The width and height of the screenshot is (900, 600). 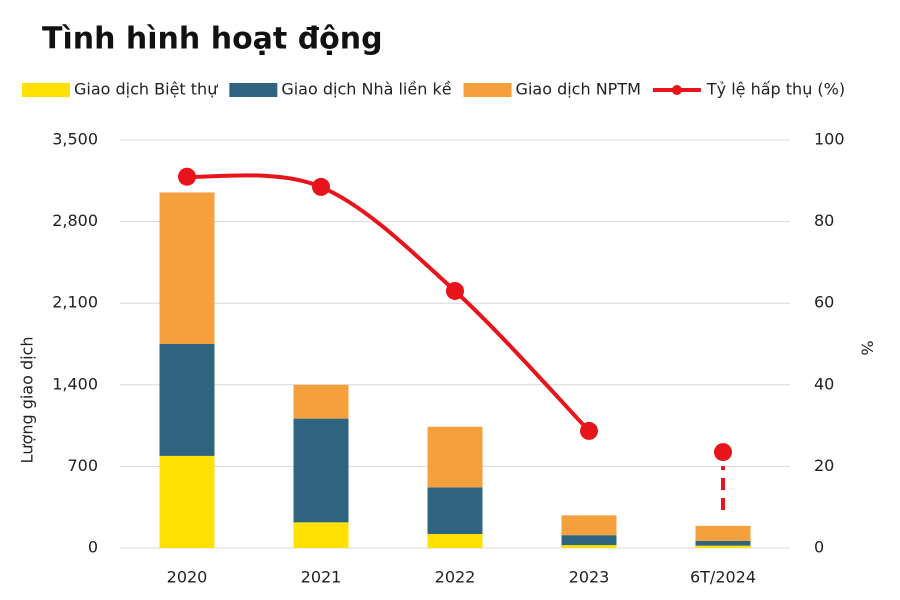 I want to click on y2-axis-label: %, so click(x=867, y=347).